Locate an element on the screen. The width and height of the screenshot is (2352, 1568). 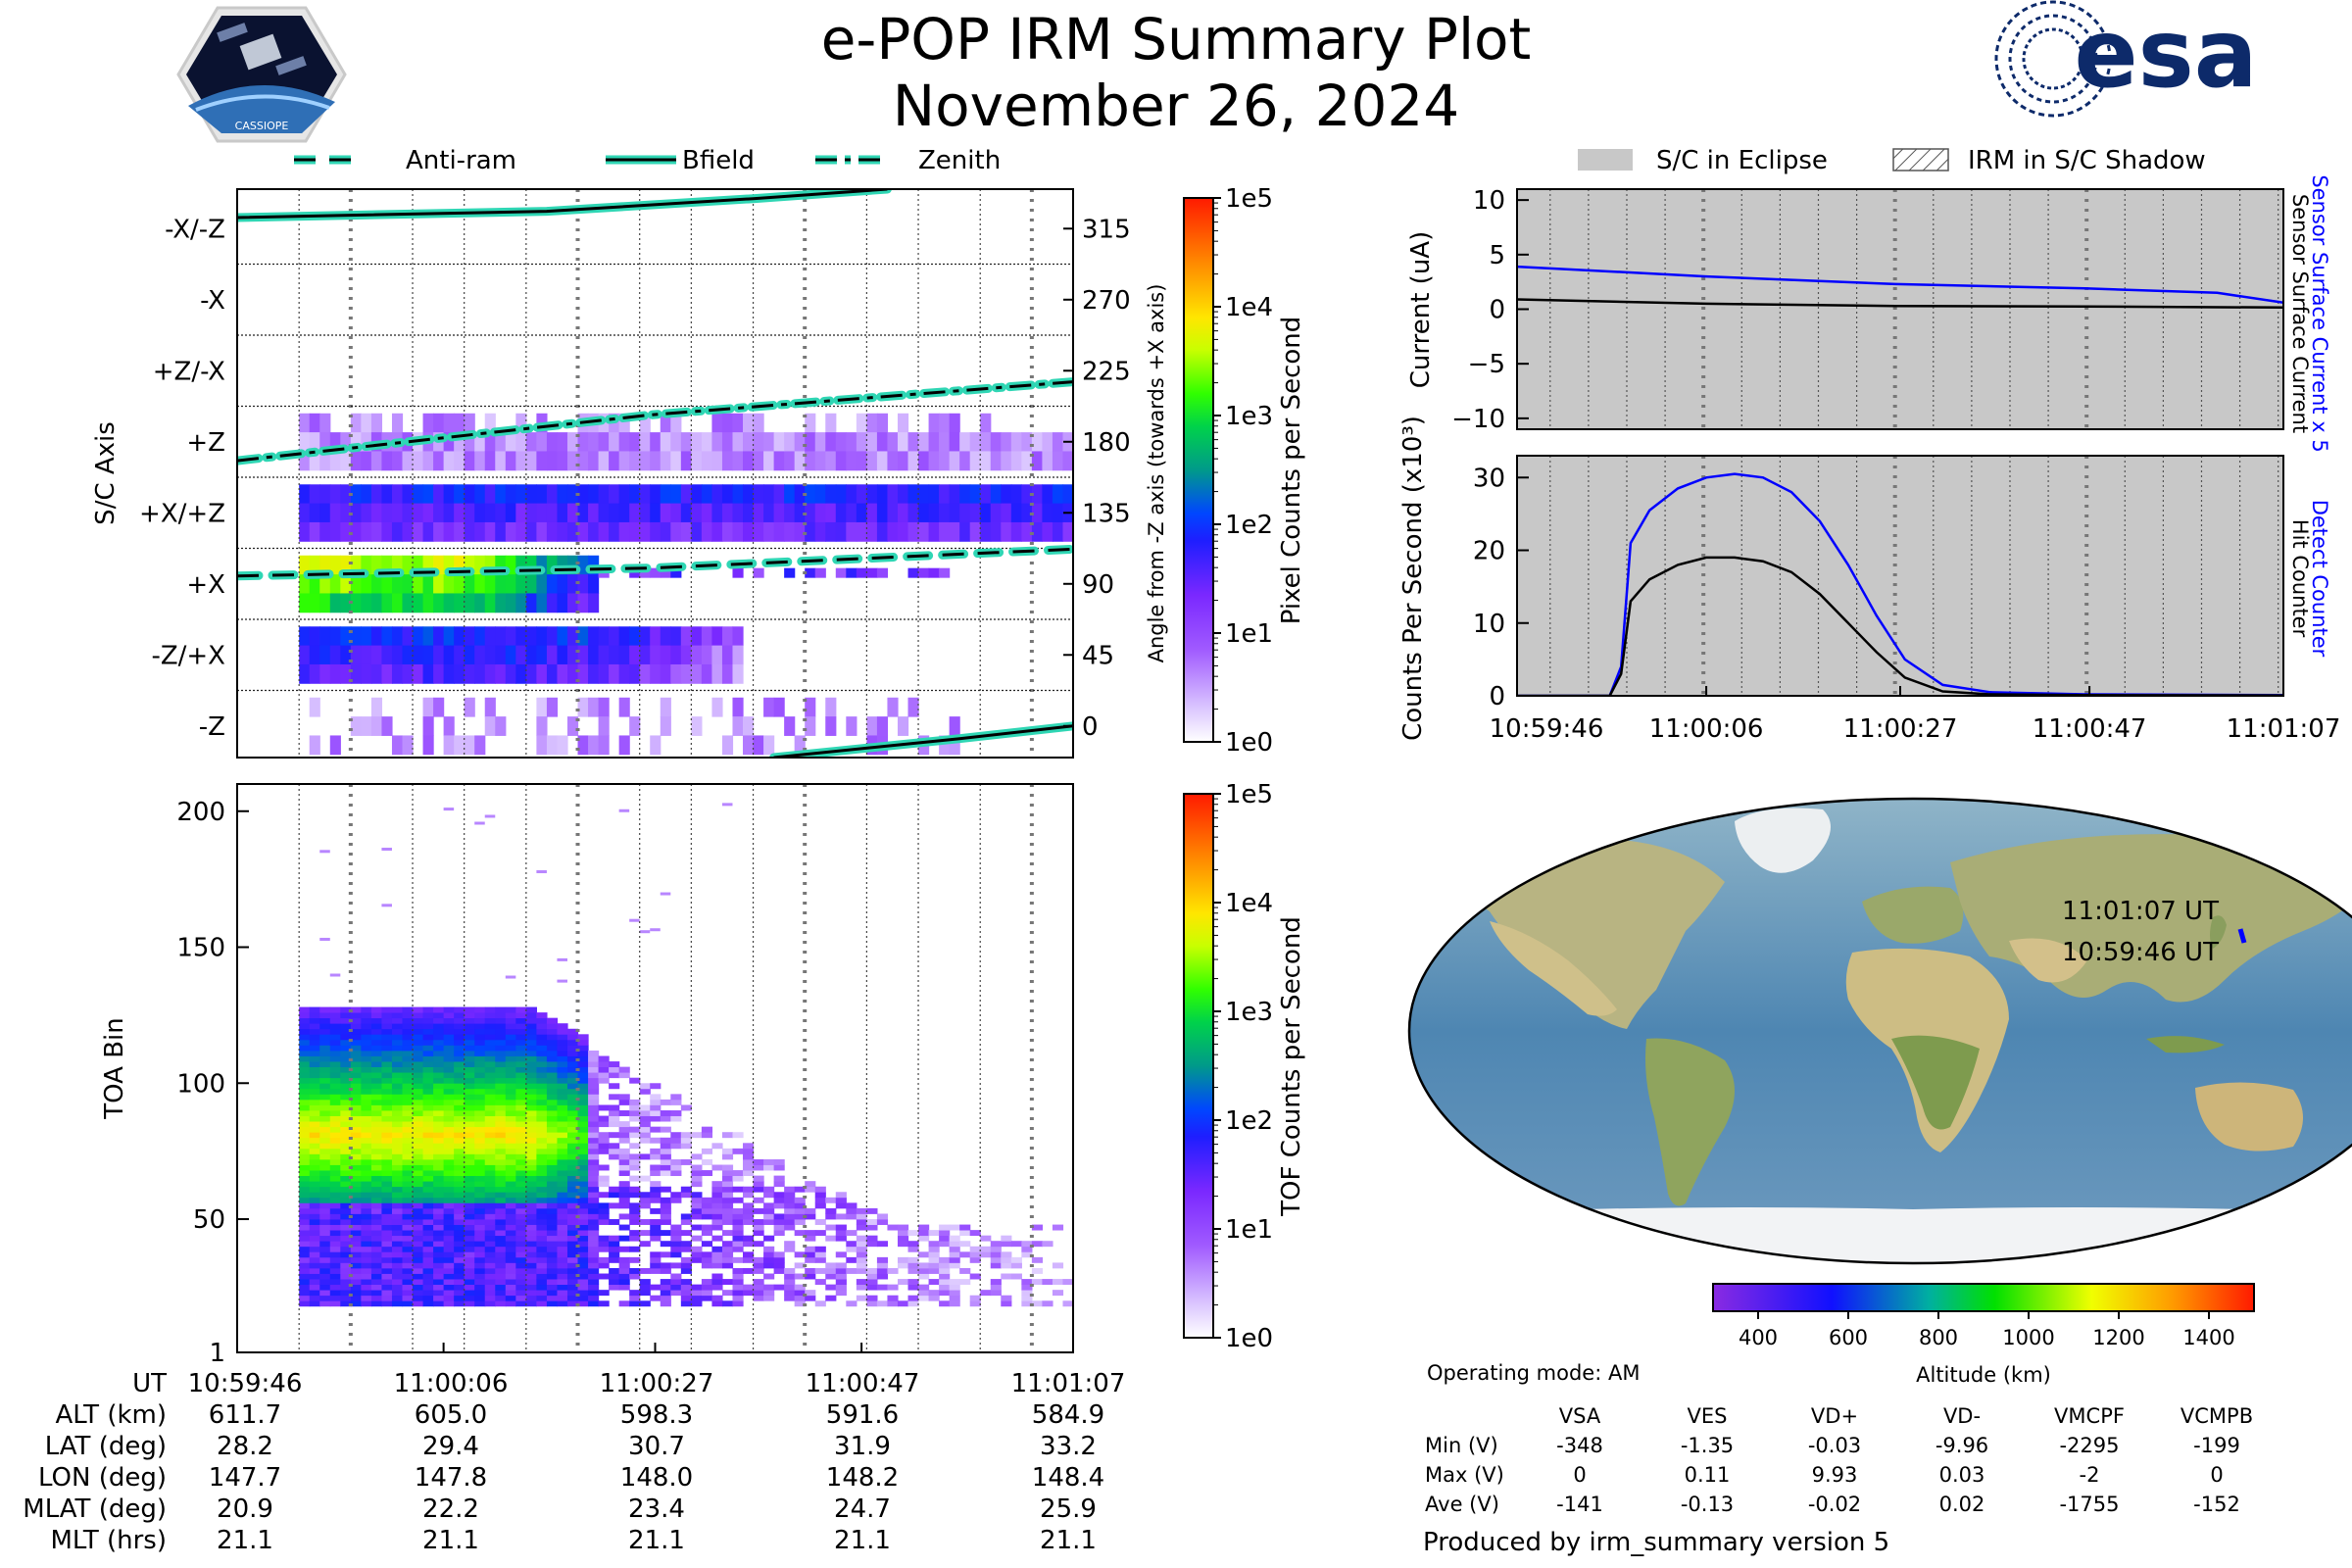
orbit-cell: 21.1 is located at coordinates (1068, 1540).